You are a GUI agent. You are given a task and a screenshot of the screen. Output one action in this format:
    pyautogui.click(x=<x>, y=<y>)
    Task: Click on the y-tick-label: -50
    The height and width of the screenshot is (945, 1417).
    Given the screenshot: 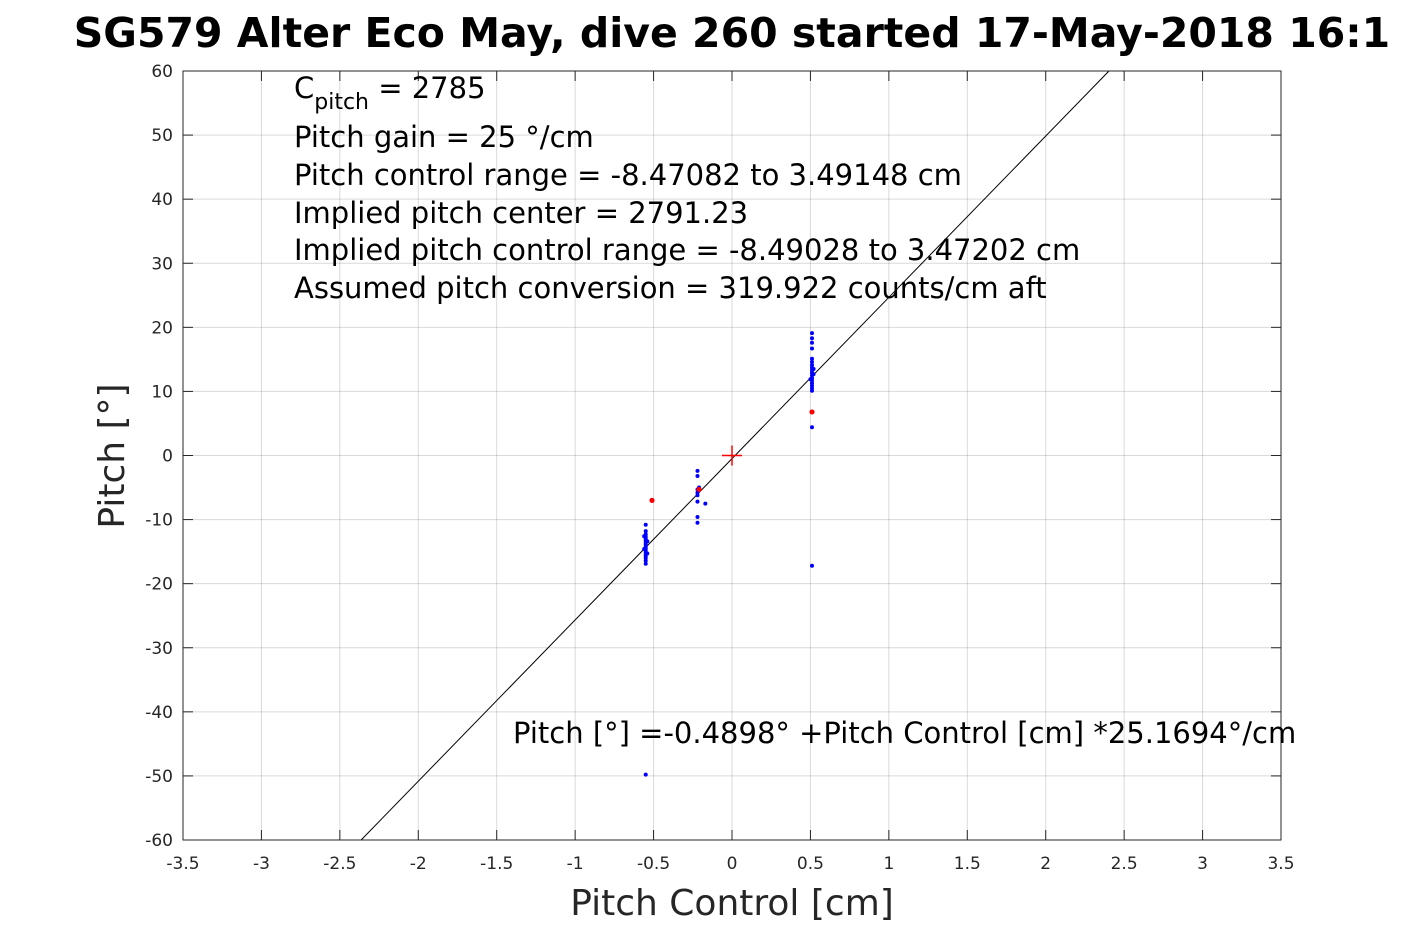 What is the action you would take?
    pyautogui.click(x=159, y=777)
    